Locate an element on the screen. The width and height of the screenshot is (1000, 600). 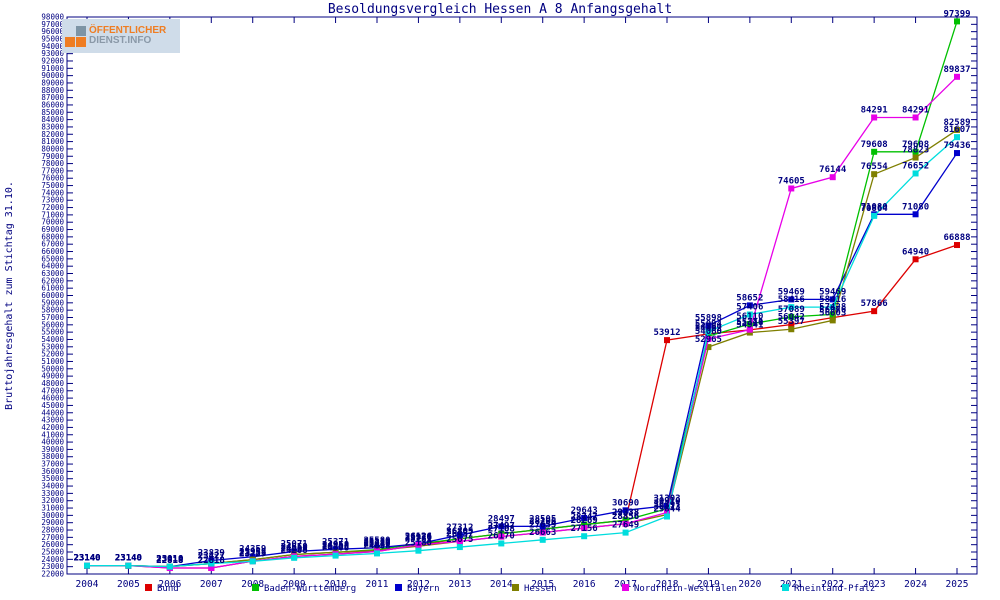
legend-label: Rheinland-Pfalz is located at coordinates (834, 589).